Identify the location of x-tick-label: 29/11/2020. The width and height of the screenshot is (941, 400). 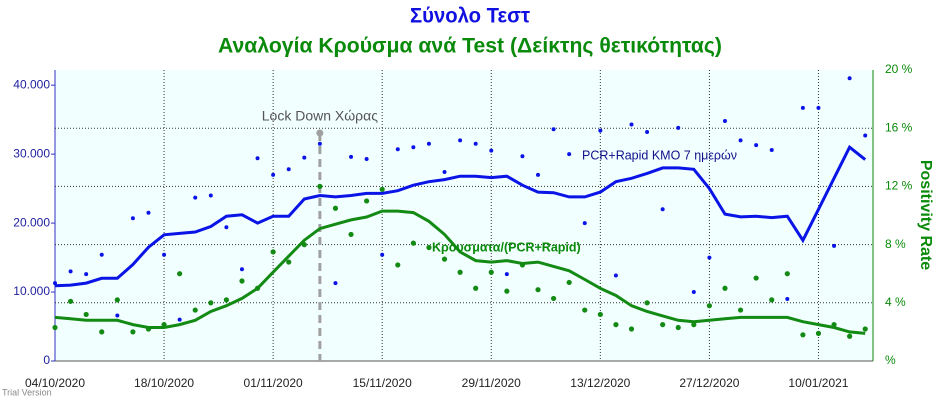
(491, 383).